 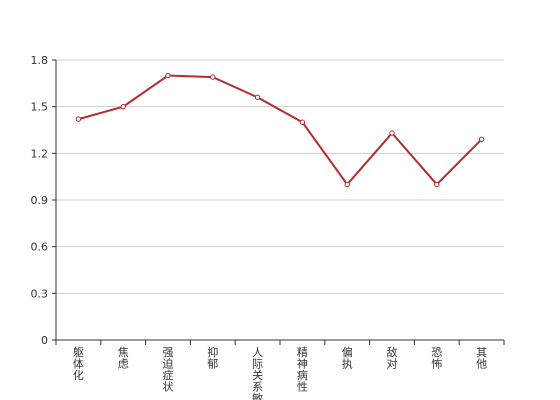 I want to click on x-tick-label: 焦虑, so click(x=123, y=358).